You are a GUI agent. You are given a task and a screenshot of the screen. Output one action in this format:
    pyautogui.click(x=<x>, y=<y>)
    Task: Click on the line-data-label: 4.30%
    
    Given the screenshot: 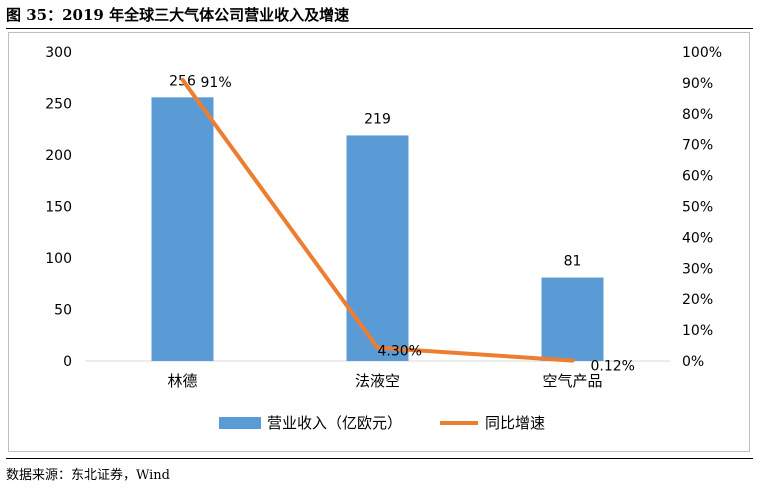 What is the action you would take?
    pyautogui.click(x=400, y=352)
    